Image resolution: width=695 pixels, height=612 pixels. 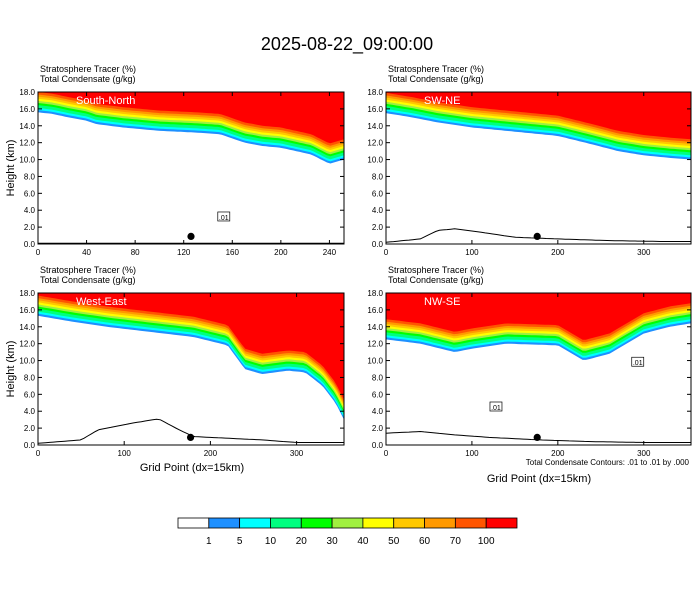 I want to click on colorbar-label: 50, so click(x=394, y=541).